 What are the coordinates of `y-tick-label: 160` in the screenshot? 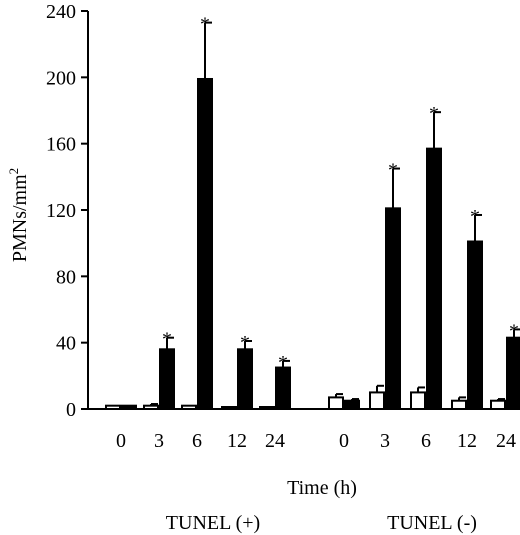 It's located at (61, 145).